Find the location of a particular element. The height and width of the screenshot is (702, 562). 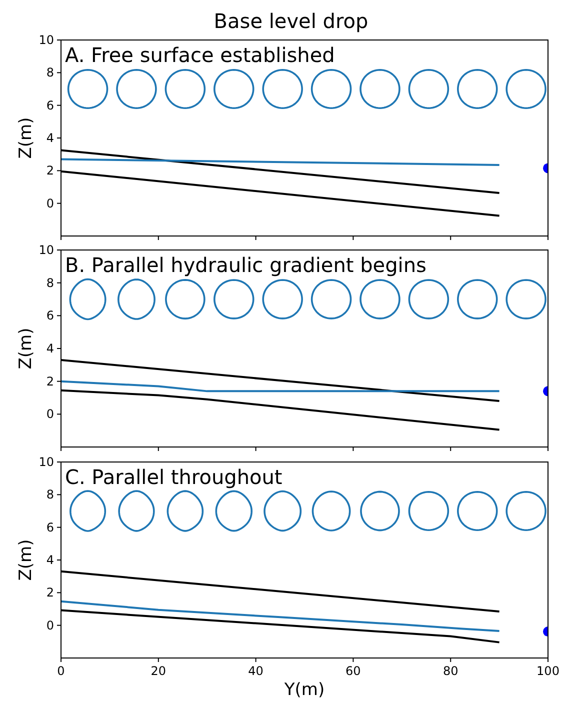

chart-subtitle: B. Parallel hydraulic gradient begins is located at coordinates (245, 265).